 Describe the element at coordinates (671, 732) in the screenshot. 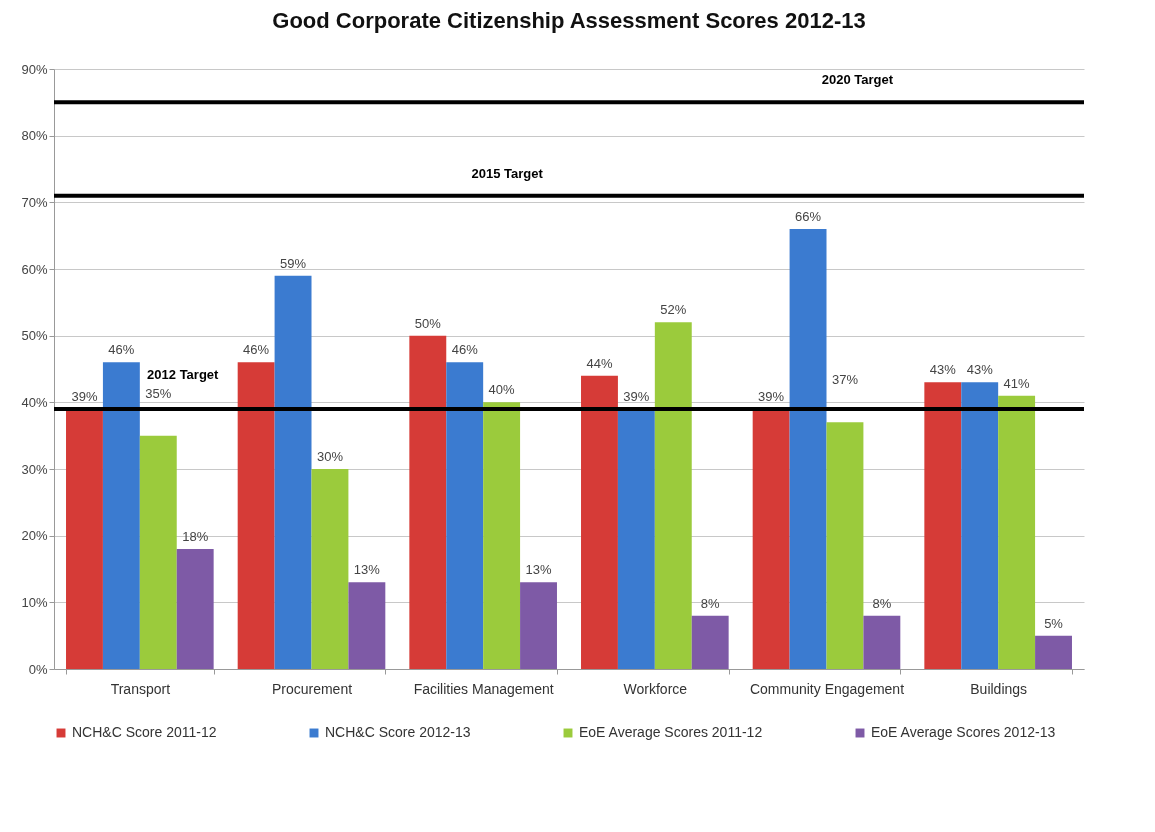

I see `legend-label: EoE Average Scores 2011-12` at that location.